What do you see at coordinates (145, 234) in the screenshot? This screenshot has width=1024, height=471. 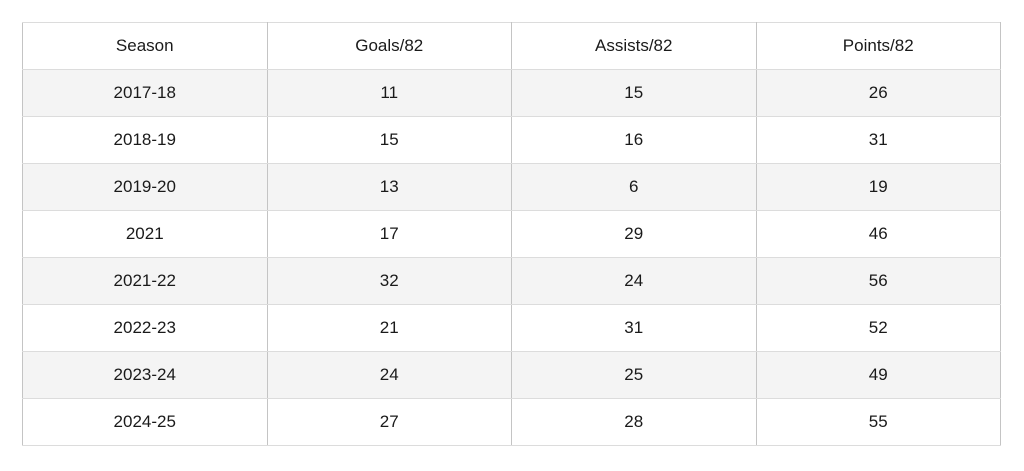 I see `table-cell: 2021` at bounding box center [145, 234].